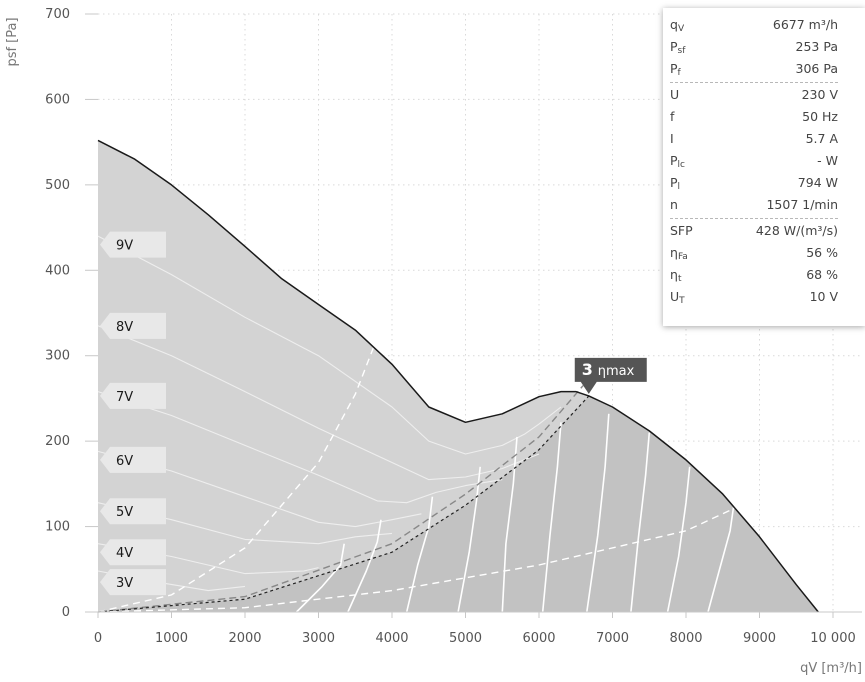 This screenshot has height=682, width=865. I want to click on voltage-tag-label: 8V, so click(124, 327).